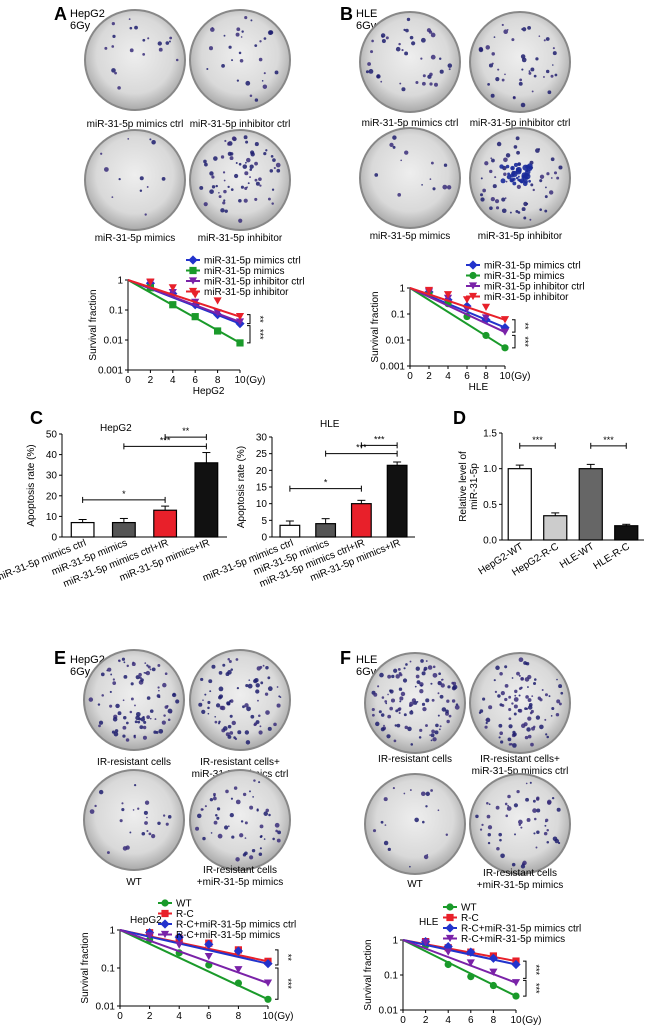 The image size is (654, 1029). What do you see at coordinates (52, 517) in the screenshot?
I see `y-tick-label: 10` at bounding box center [52, 517].